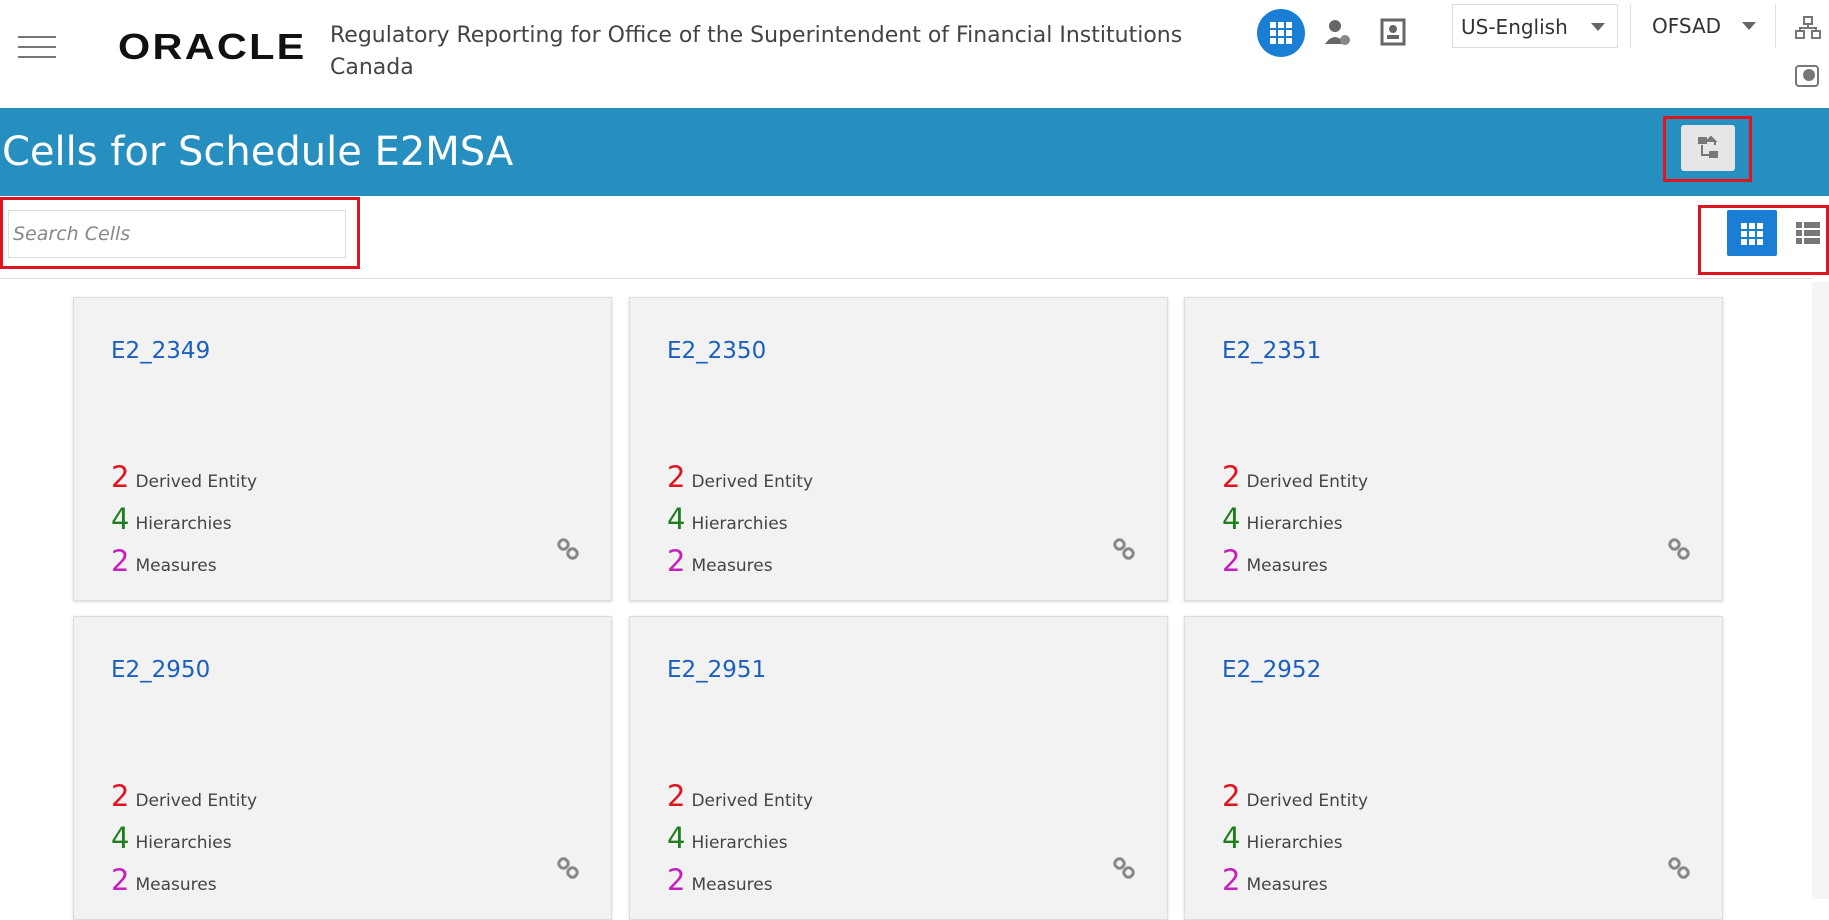  Describe the element at coordinates (1808, 76) in the screenshot. I see `clock-icon` at that location.